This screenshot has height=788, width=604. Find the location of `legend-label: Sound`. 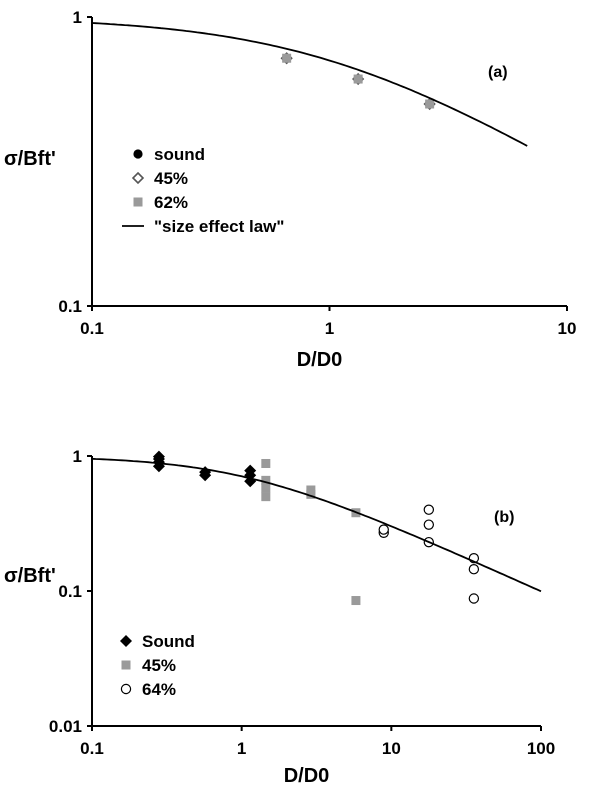

legend-label: Sound is located at coordinates (168, 641).